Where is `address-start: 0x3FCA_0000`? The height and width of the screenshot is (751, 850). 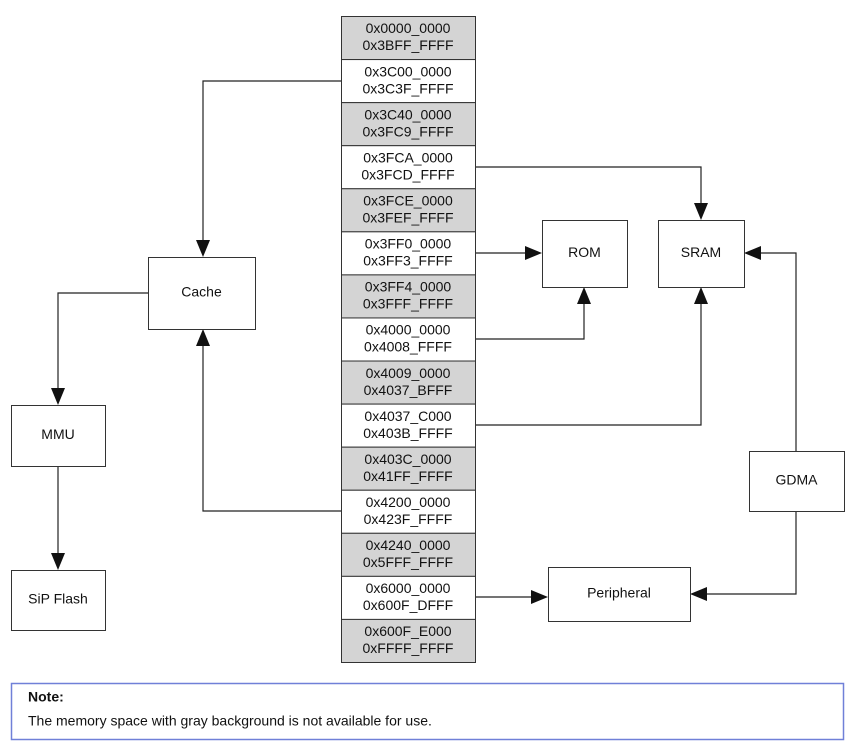
address-start: 0x3FCA_0000 is located at coordinates (408, 157).